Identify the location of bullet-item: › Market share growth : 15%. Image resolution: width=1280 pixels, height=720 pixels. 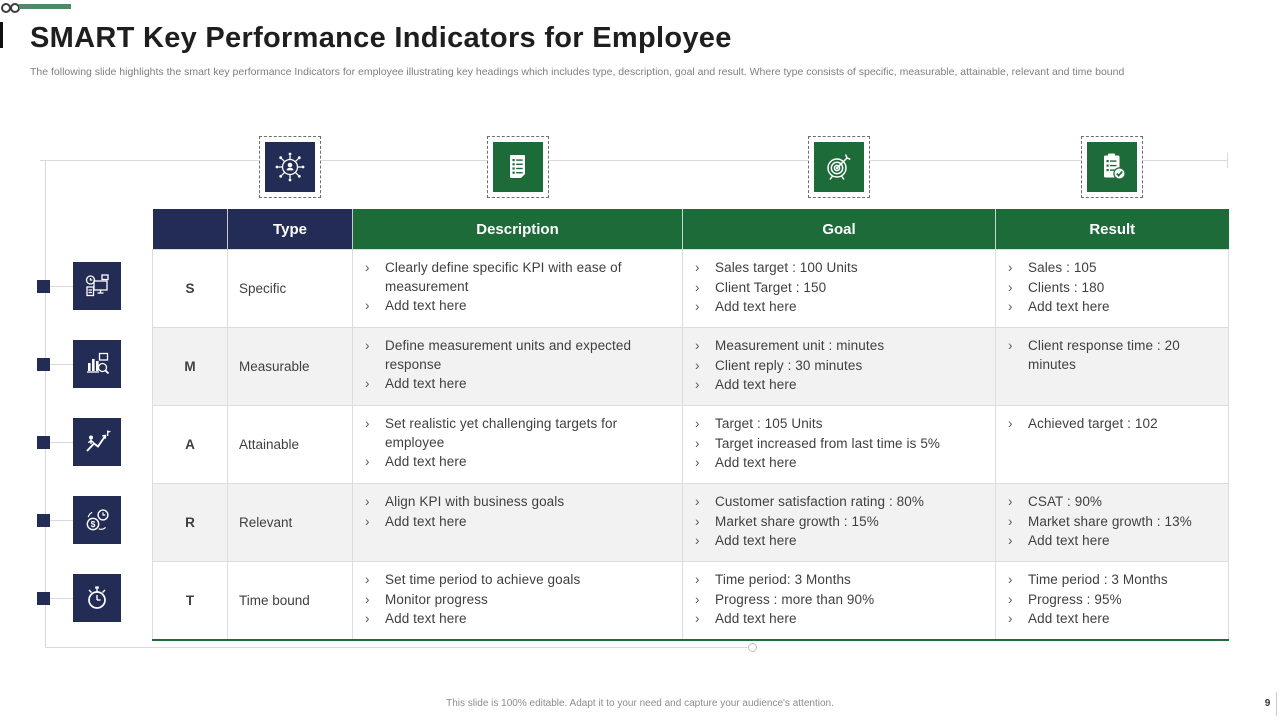
(841, 522).